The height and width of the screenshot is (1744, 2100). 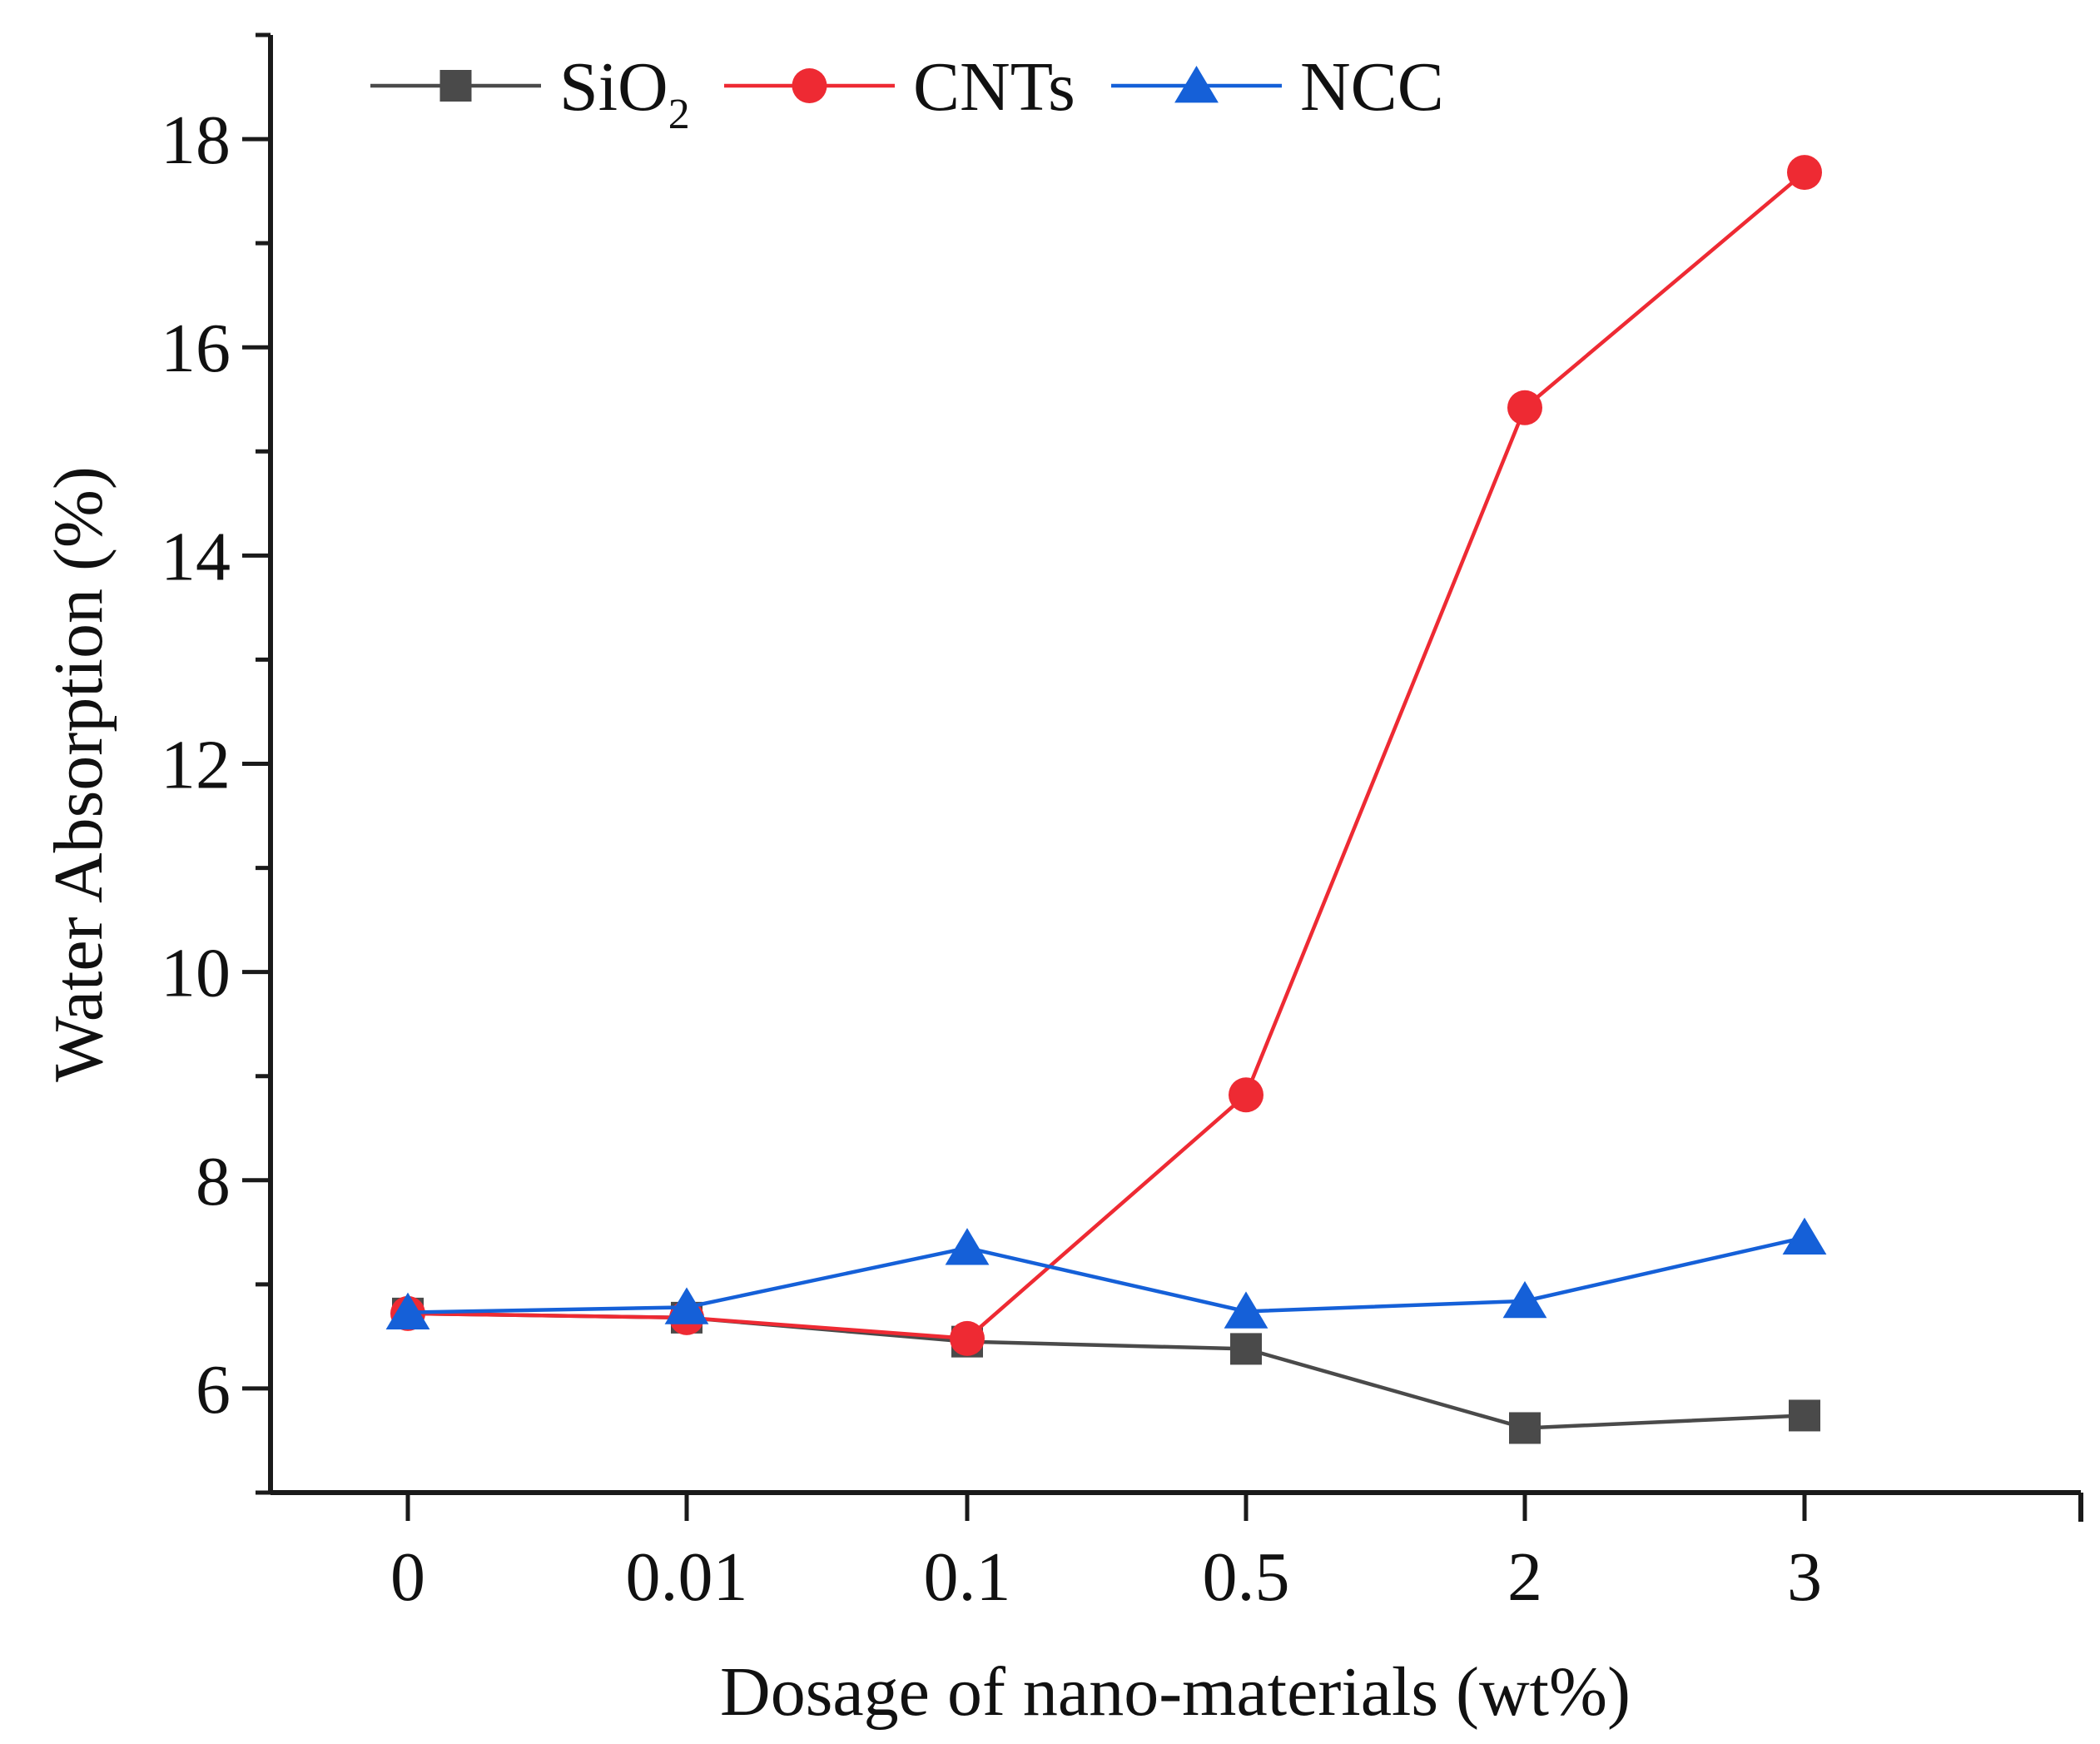 I want to click on y-ticks: 6 8 10 12 14 16 18, so click(x=216, y=763).